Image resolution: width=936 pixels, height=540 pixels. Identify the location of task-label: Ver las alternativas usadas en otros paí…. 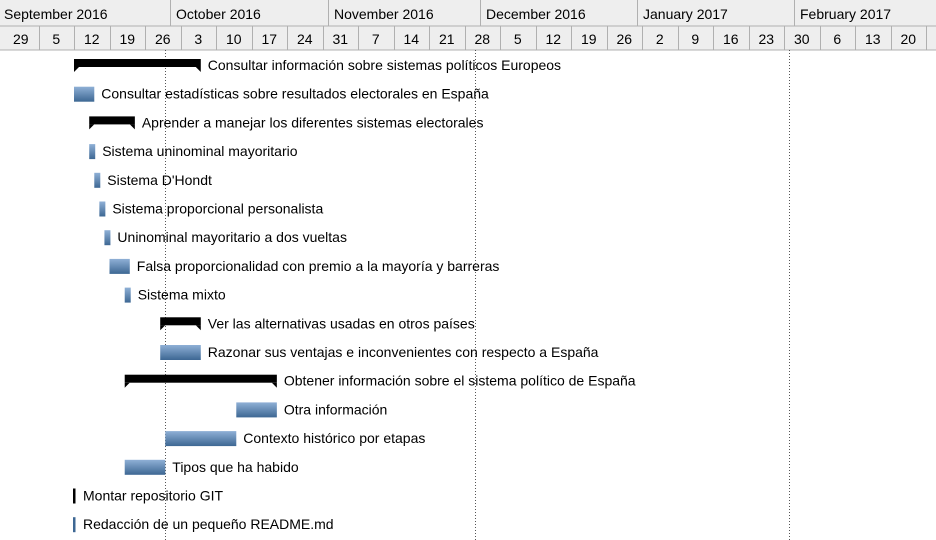
(341, 323).